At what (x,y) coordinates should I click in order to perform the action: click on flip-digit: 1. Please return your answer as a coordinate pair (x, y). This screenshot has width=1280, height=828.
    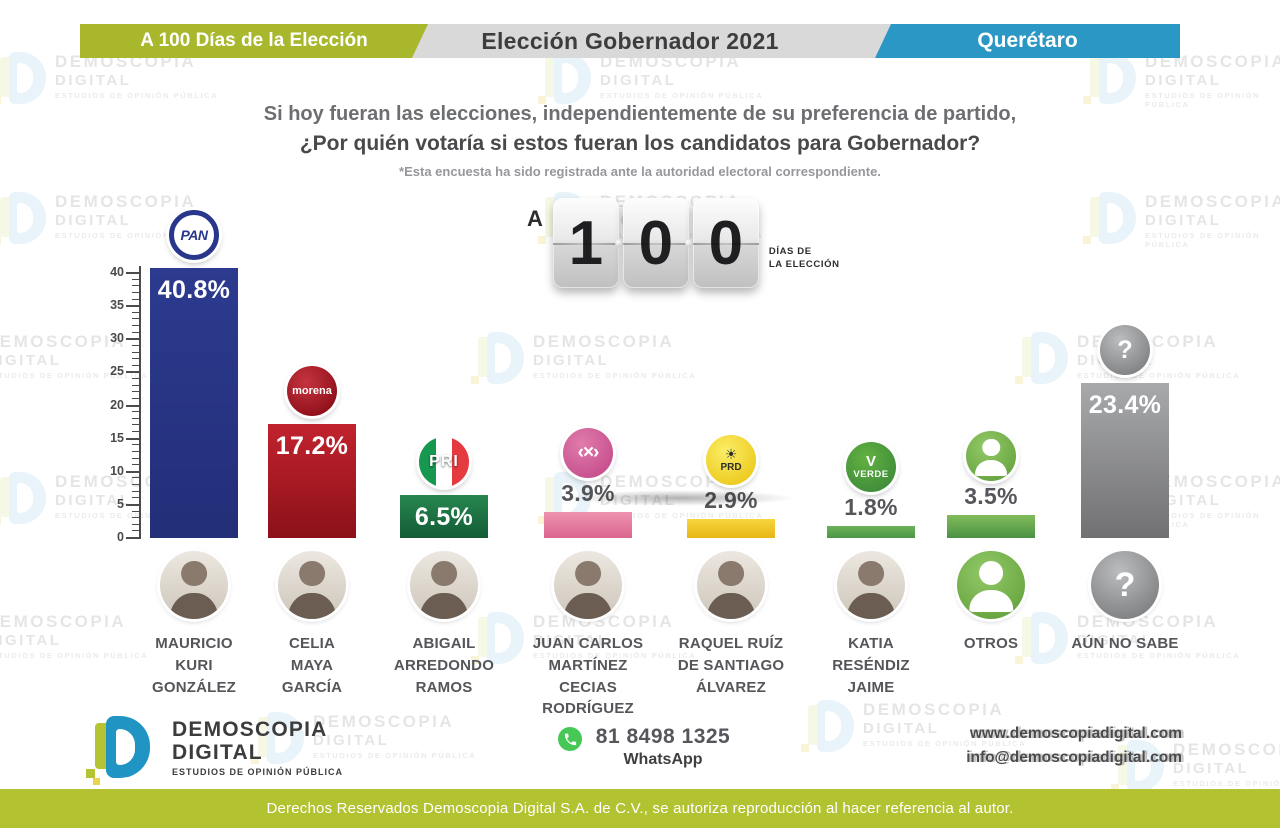
    Looking at the image, I should click on (585, 243).